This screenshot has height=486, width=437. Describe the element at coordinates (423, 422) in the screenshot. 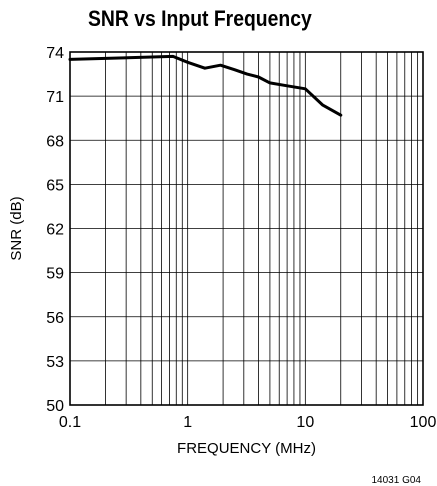

I see `x-tick-label: 100` at that location.